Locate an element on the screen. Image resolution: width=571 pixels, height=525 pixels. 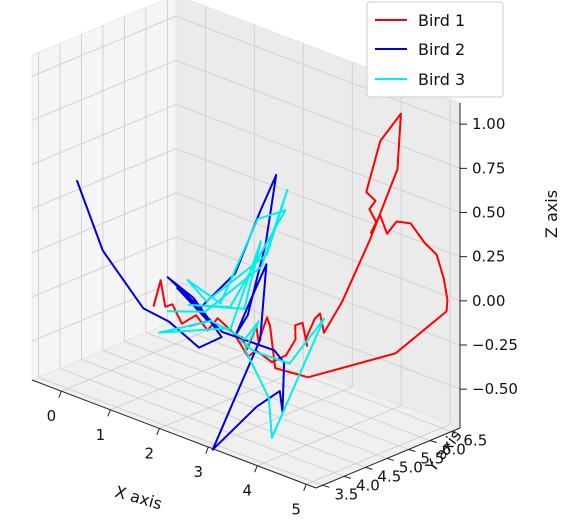
x-axis-line is located at coordinates (174, 434).